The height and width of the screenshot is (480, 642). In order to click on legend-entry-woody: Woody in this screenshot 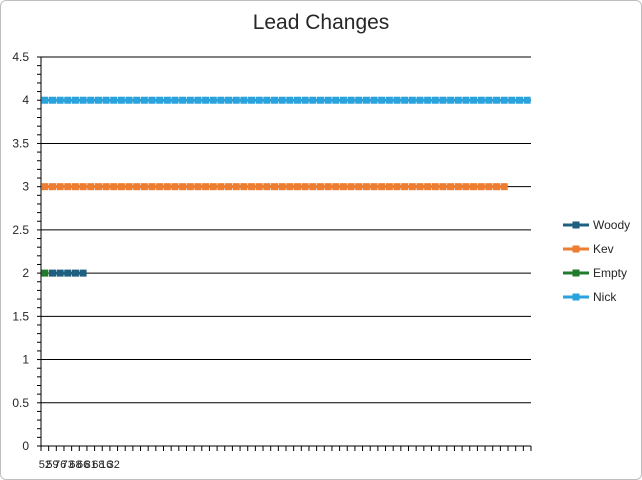, I will do `click(611, 225)`.